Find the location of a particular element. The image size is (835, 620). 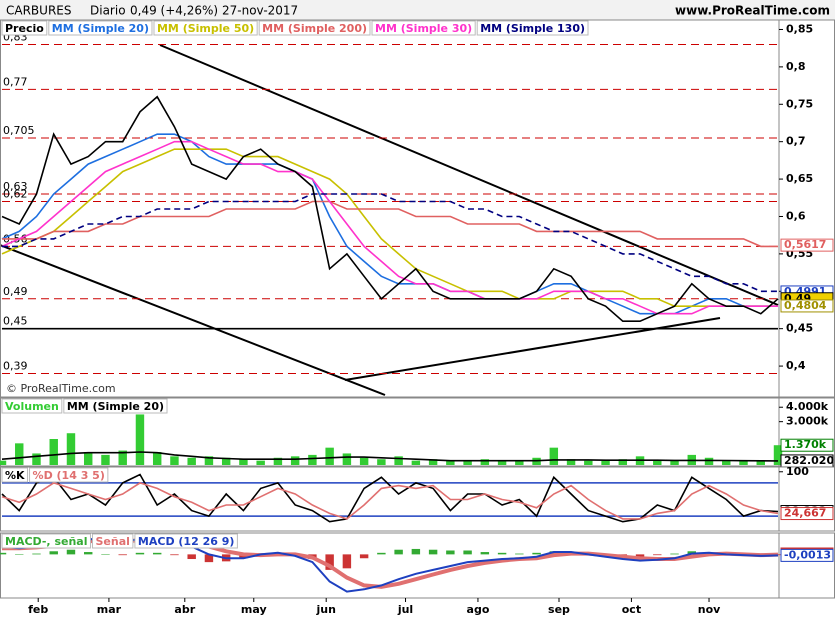

price-tag-label: 282.020 is located at coordinates (809, 460).